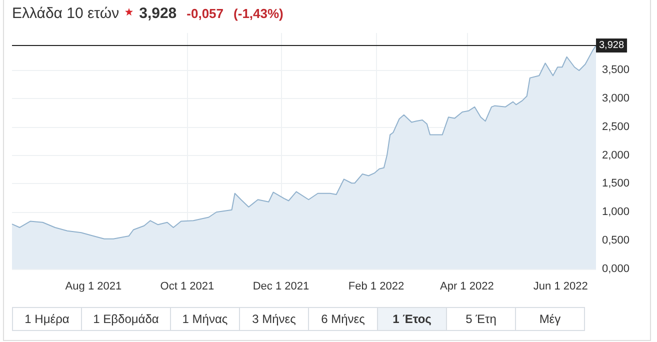 Image resolution: width=657 pixels, height=342 pixels. What do you see at coordinates (187, 286) in the screenshot?
I see `x-tick-label: Oct 1 2021` at bounding box center [187, 286].